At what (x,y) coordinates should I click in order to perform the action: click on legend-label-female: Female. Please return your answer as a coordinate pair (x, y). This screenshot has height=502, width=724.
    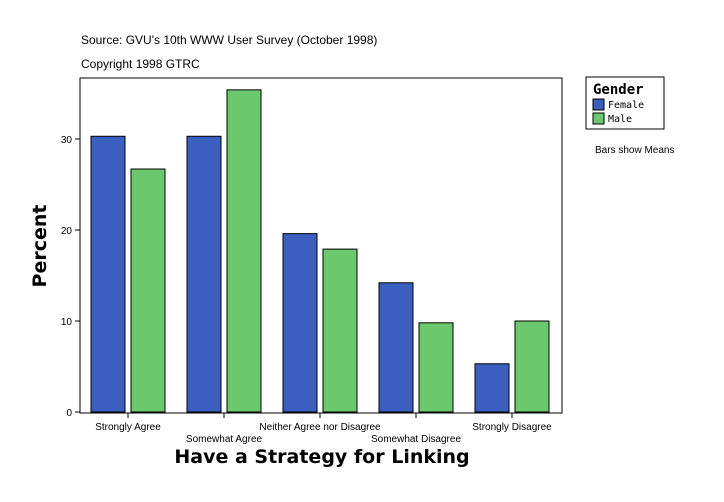
    Looking at the image, I should click on (626, 105).